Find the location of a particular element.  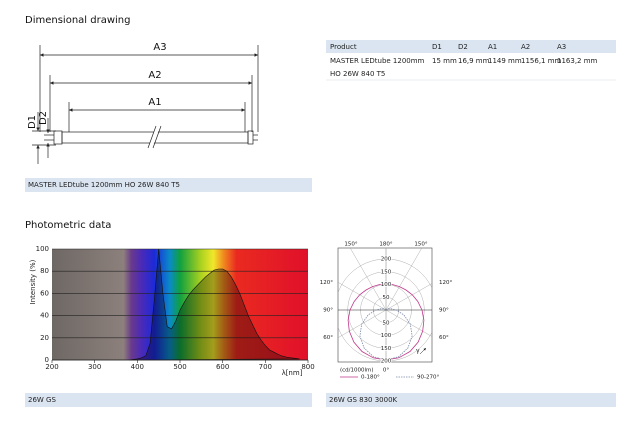

polar-angle-label: 0° is located at coordinates (386, 371).